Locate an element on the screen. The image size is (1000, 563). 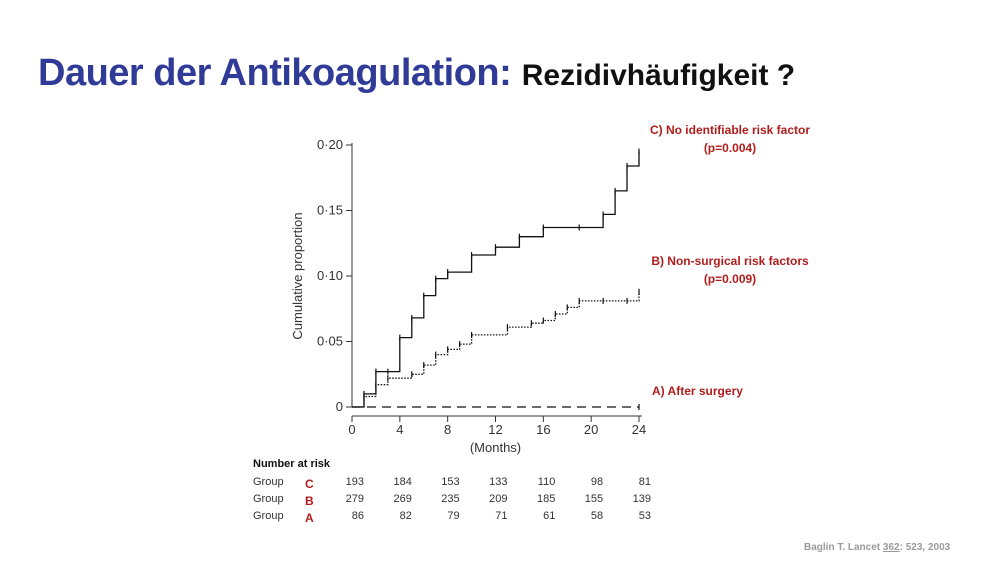
series-c-curve is located at coordinates (496, 279).